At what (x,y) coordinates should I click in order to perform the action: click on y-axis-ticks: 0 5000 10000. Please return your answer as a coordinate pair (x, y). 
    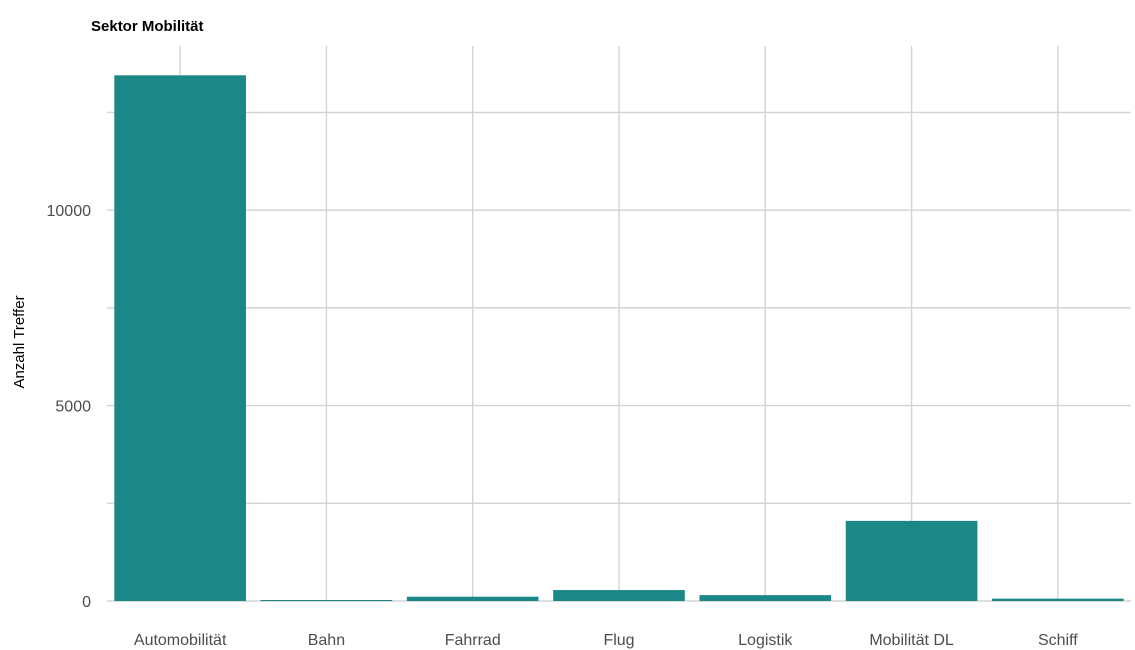
    Looking at the image, I should click on (69, 407).